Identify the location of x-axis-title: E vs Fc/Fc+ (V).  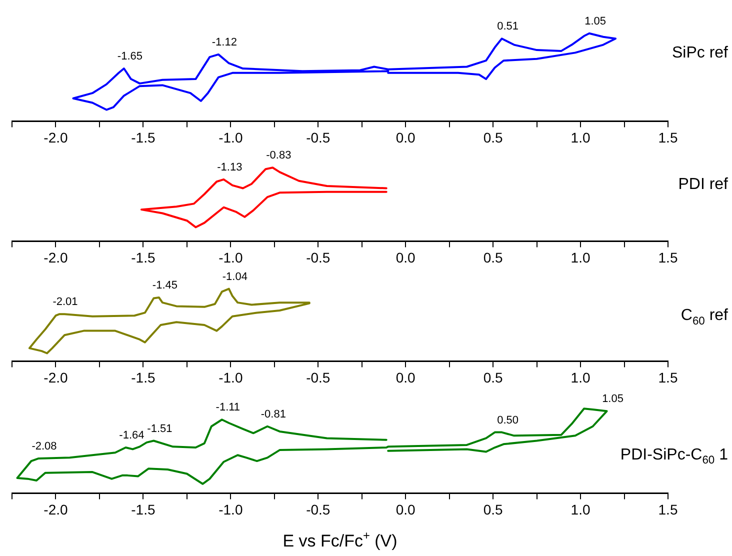
(340, 539).